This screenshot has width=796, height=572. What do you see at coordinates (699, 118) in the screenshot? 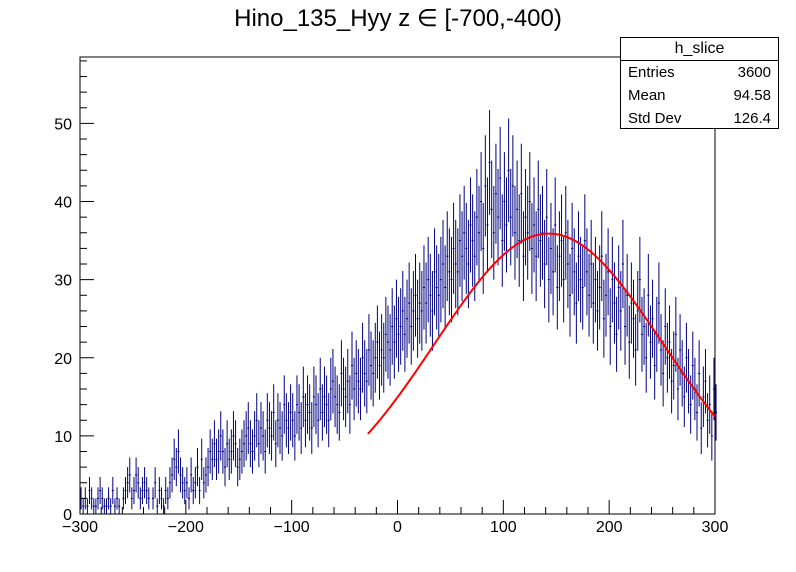
I see `stats-row-stddev: Std Dev 126.4` at bounding box center [699, 118].